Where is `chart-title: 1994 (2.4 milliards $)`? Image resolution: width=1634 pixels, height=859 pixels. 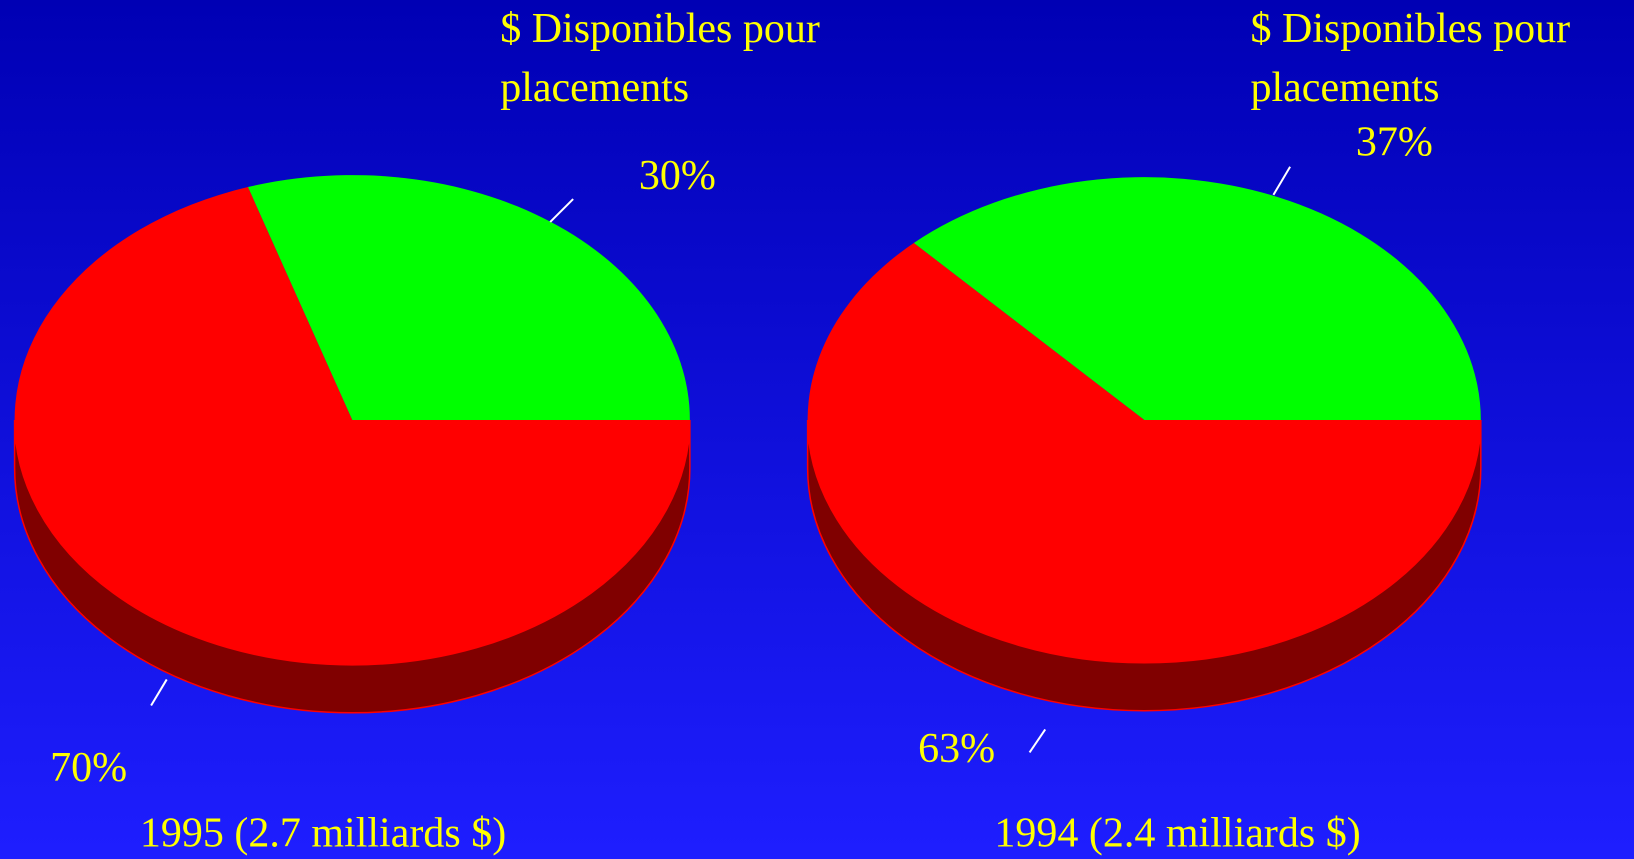
chart-title: 1994 (2.4 milliards $) is located at coordinates (1177, 833).